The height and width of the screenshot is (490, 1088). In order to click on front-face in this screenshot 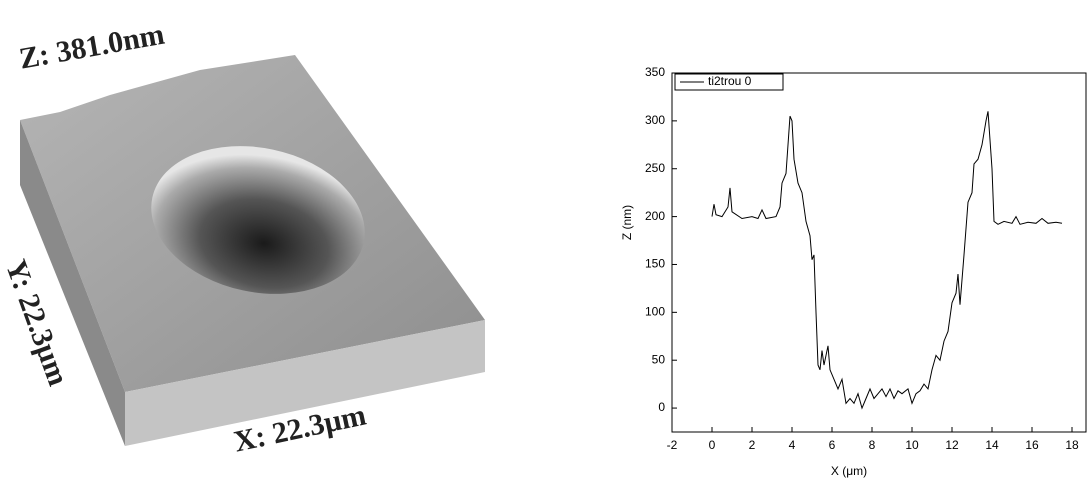, I will do `click(305, 383)`.